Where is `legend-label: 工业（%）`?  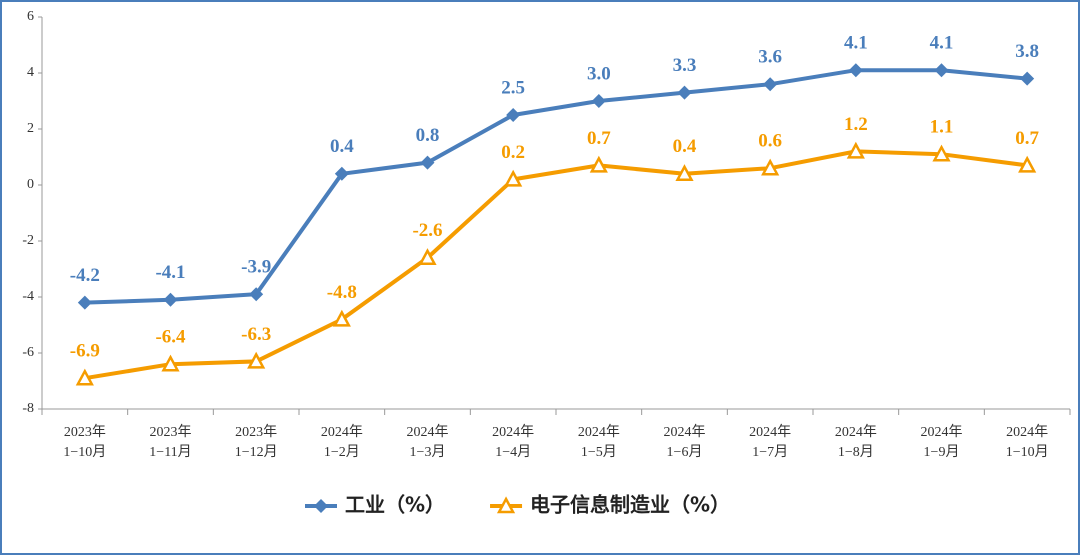
legend-label: 工业（%） is located at coordinates (395, 505).